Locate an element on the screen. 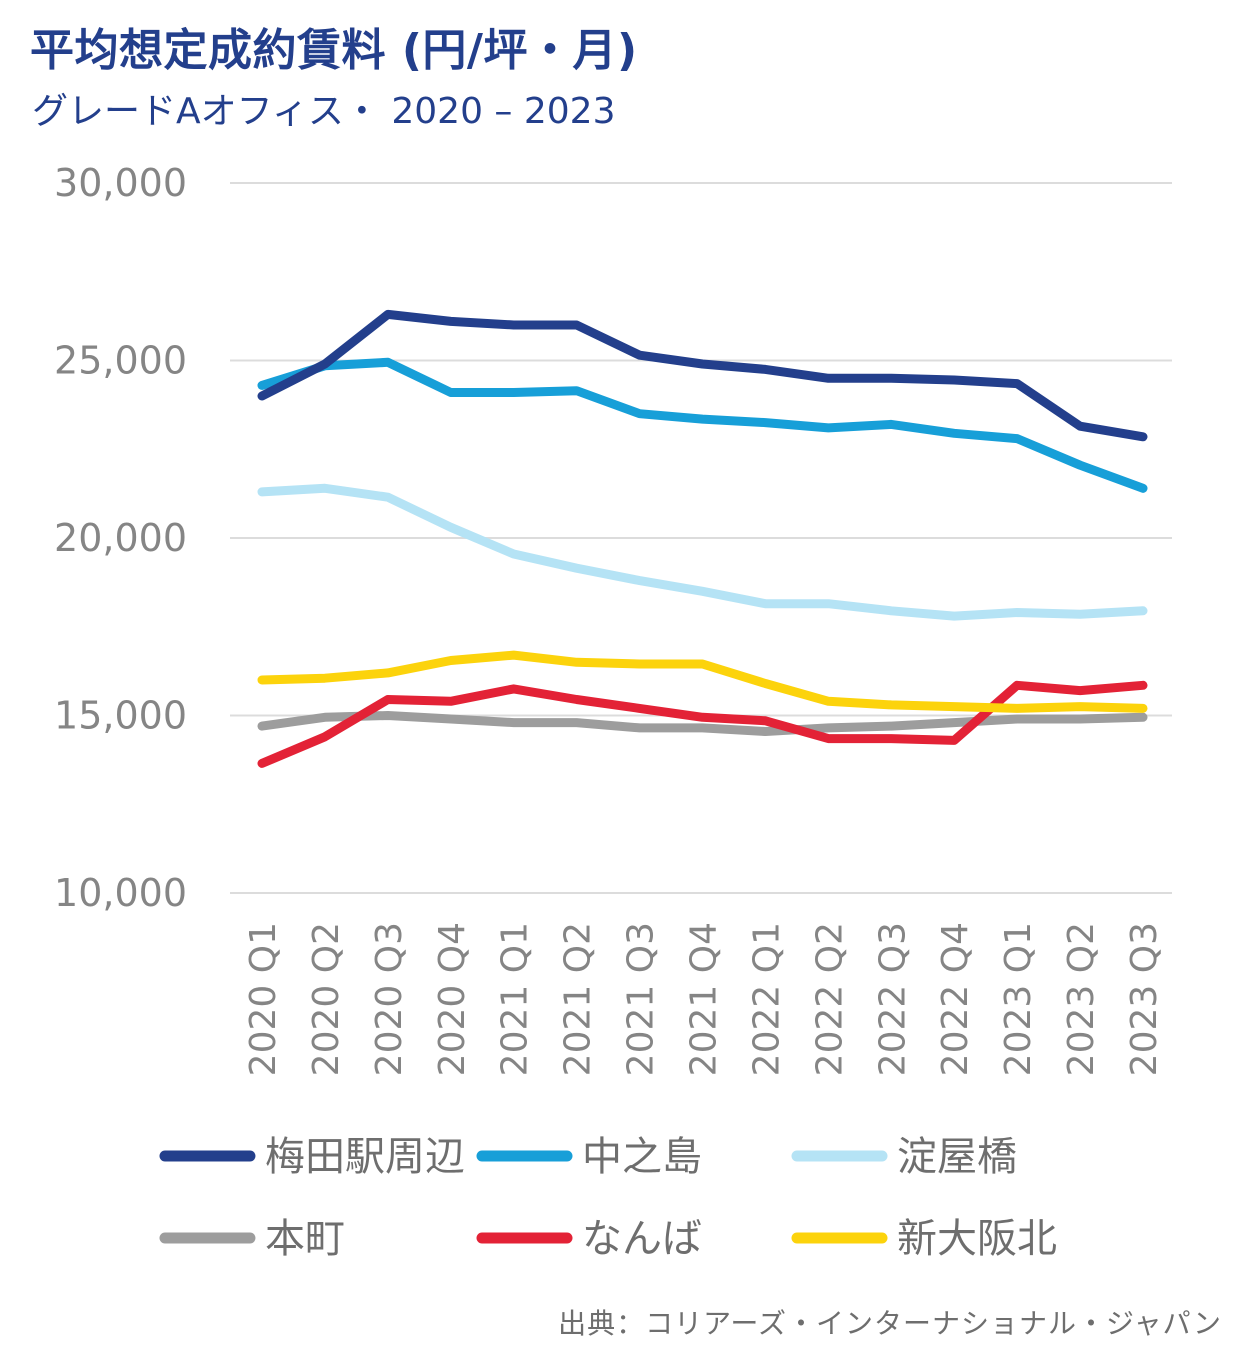 This screenshot has height=1359, width=1244. y-tick-label: 30,000 is located at coordinates (120, 183).